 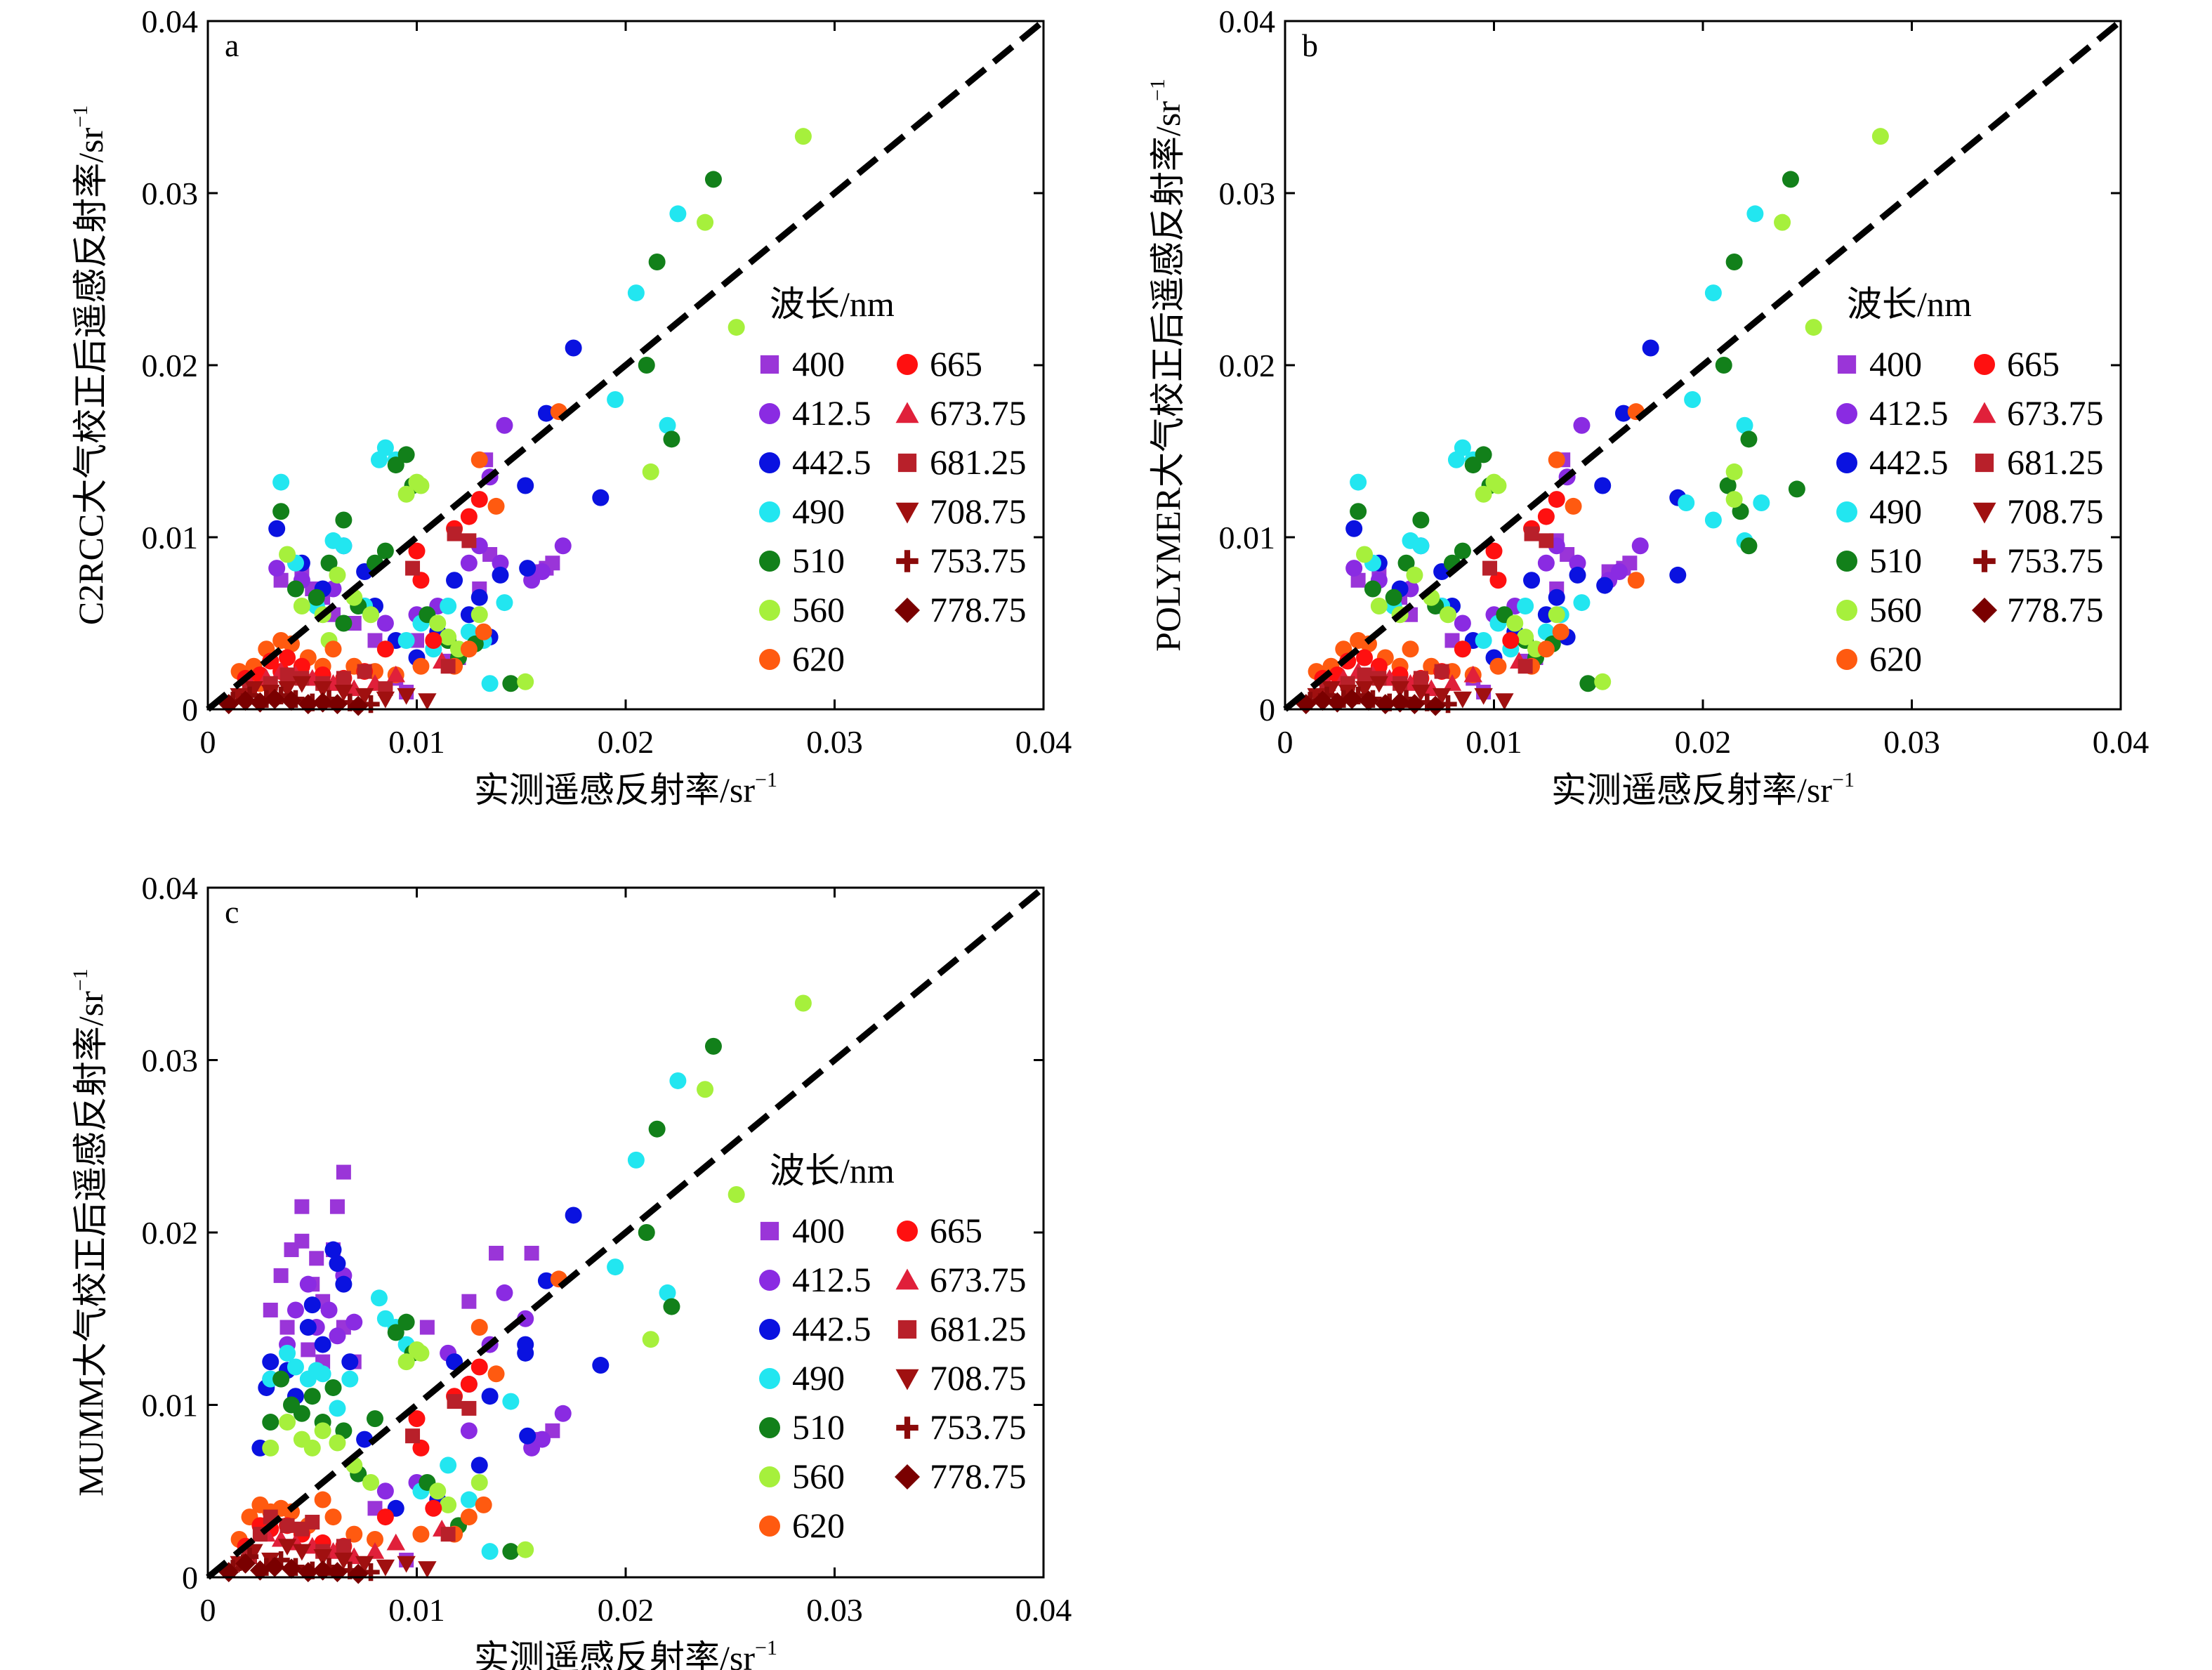 I want to click on legend-item: 681.25, so click(x=962, y=1329).